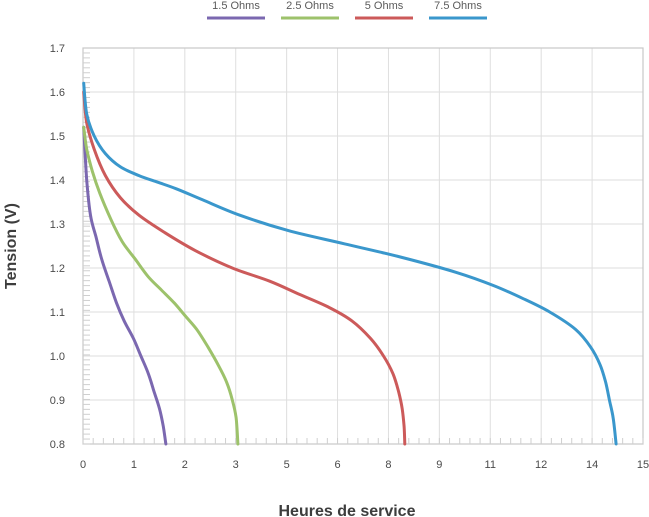 The image size is (649, 517). What do you see at coordinates (347, 510) in the screenshot?
I see `x-axis-title: Heures de service` at bounding box center [347, 510].